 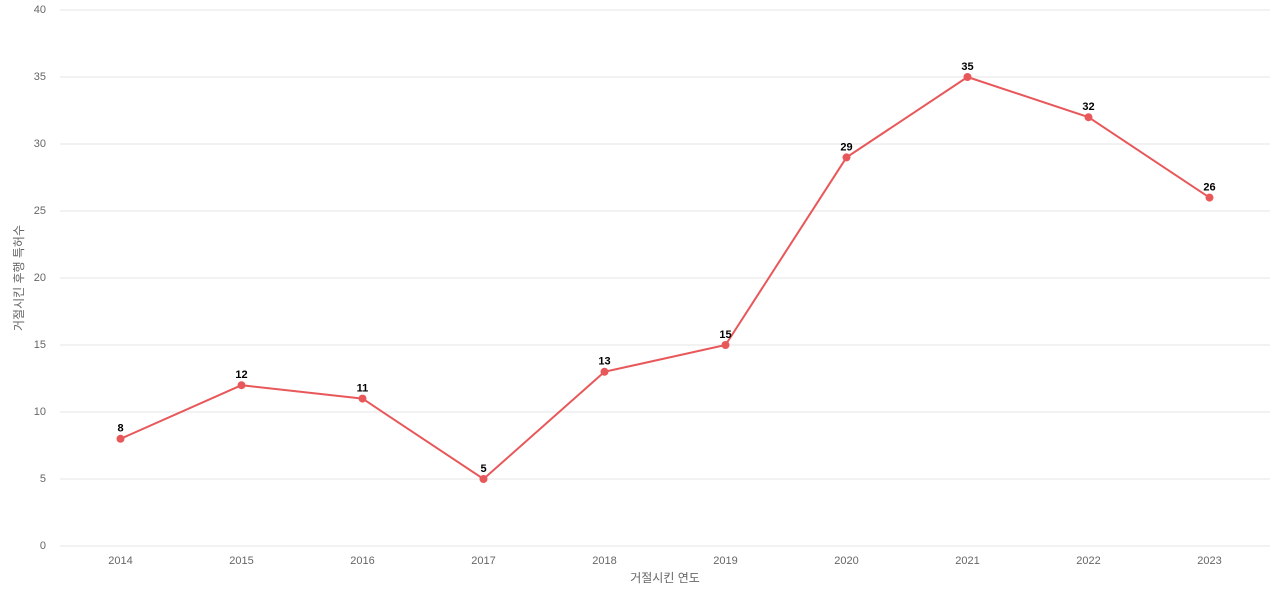 What do you see at coordinates (241, 375) in the screenshot?
I see `data-label: 12` at bounding box center [241, 375].